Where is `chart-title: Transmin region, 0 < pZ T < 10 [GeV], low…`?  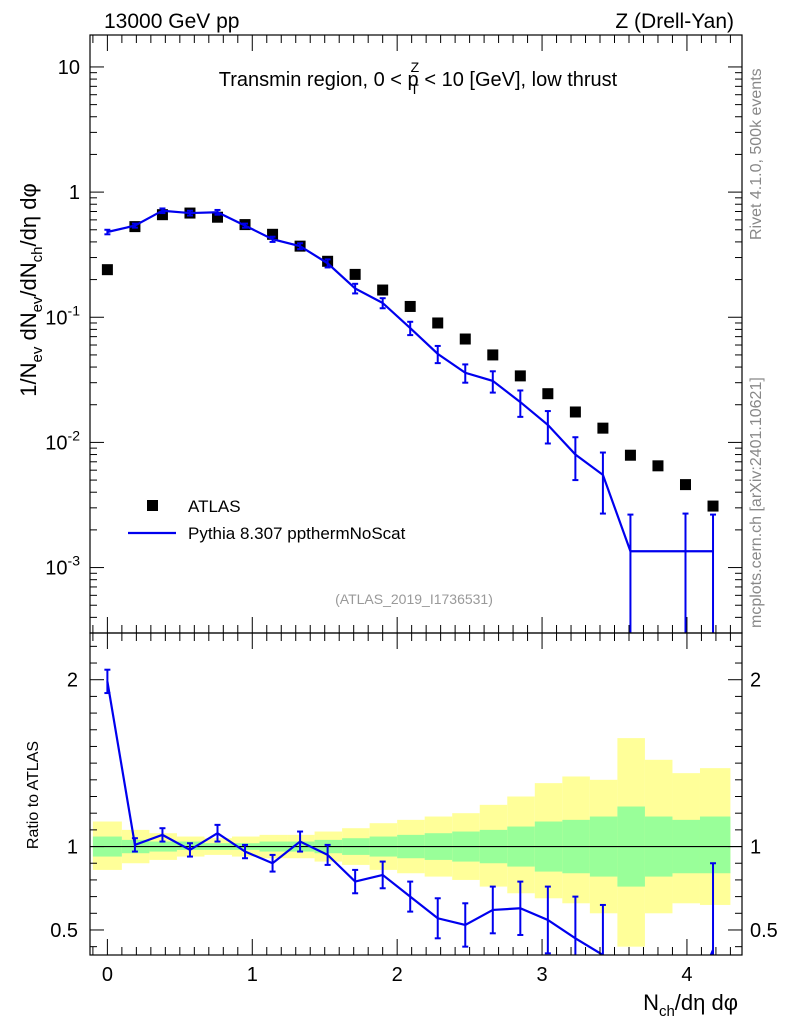
chart-title: Transmin region, 0 < pZ T < 10 [GeV], low… is located at coordinates (418, 78).